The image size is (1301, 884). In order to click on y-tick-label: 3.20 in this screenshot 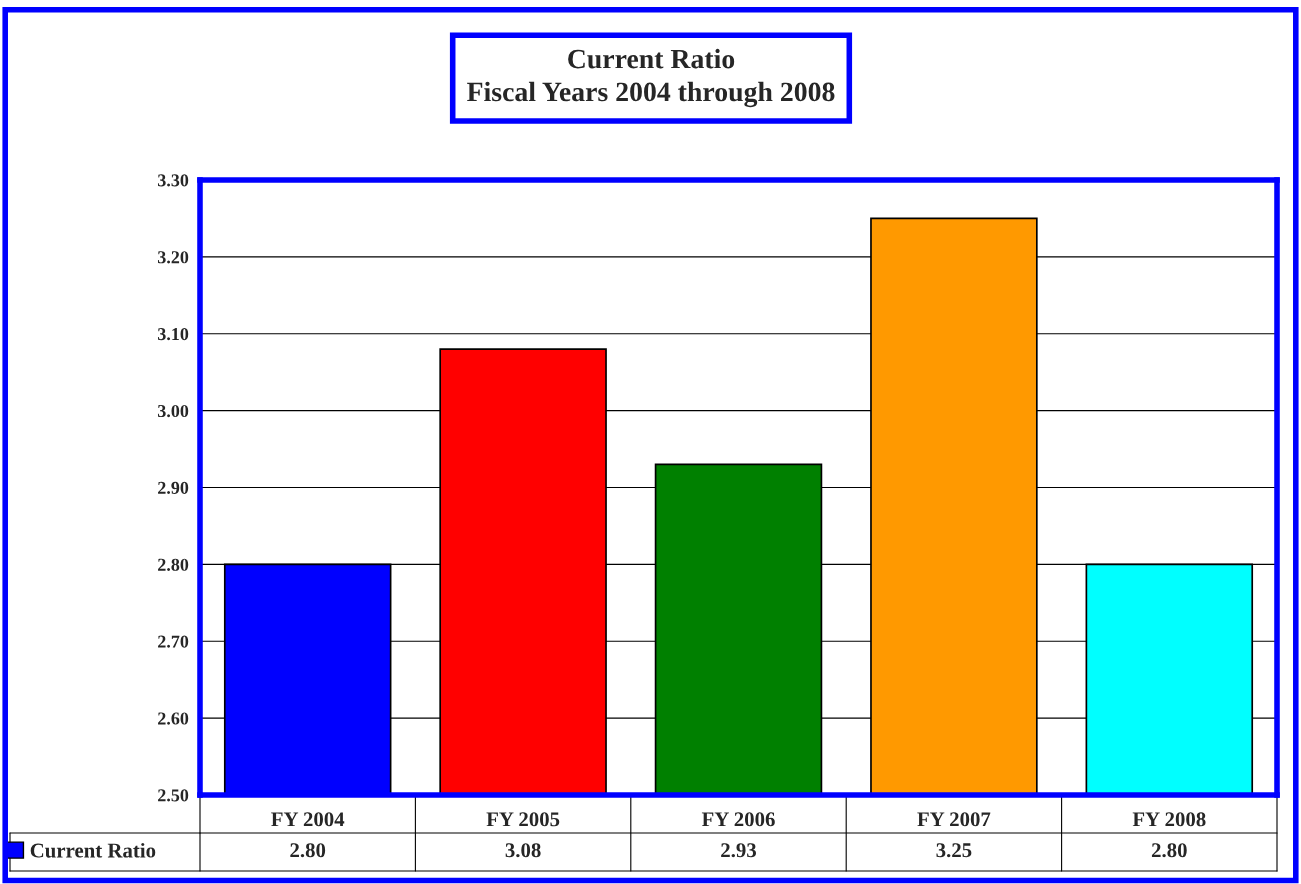, I will do `click(173, 257)`.